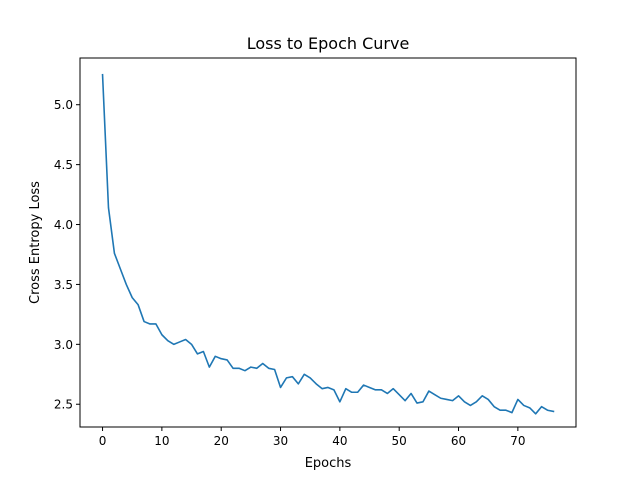 The width and height of the screenshot is (640, 485). I want to click on x-tick-label: 50, so click(399, 441).